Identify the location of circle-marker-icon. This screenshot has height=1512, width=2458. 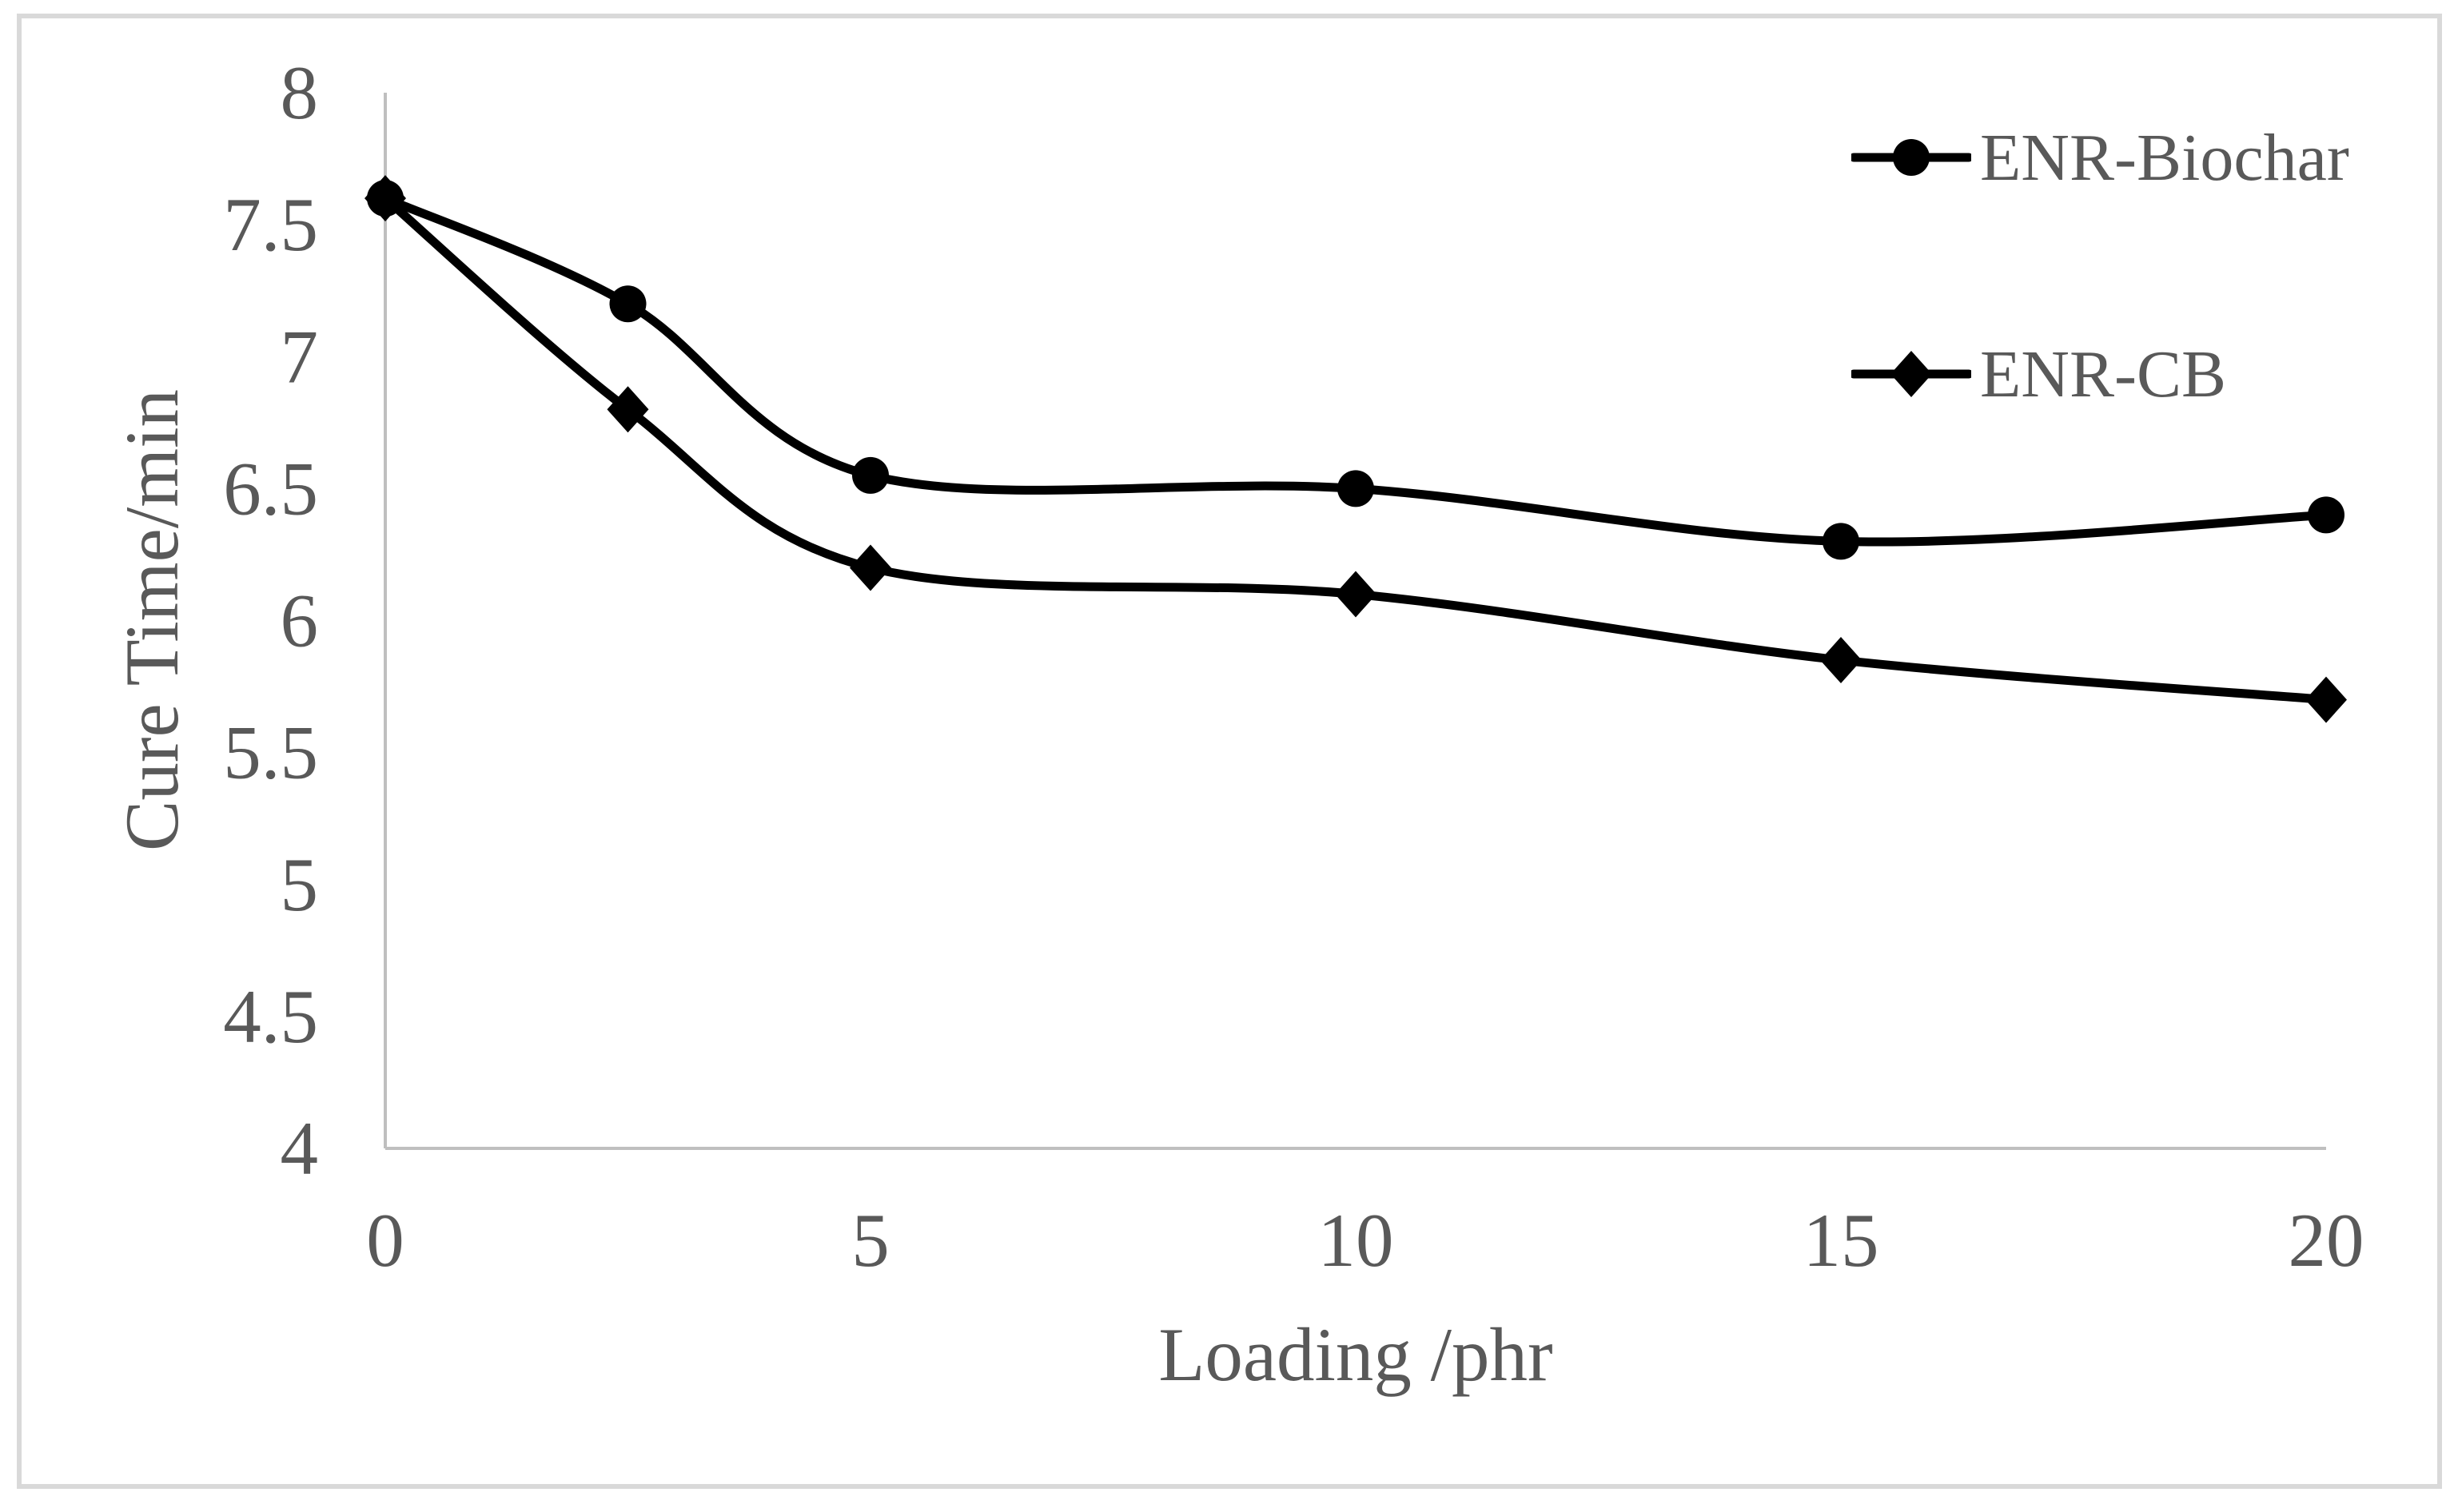
(1911, 157).